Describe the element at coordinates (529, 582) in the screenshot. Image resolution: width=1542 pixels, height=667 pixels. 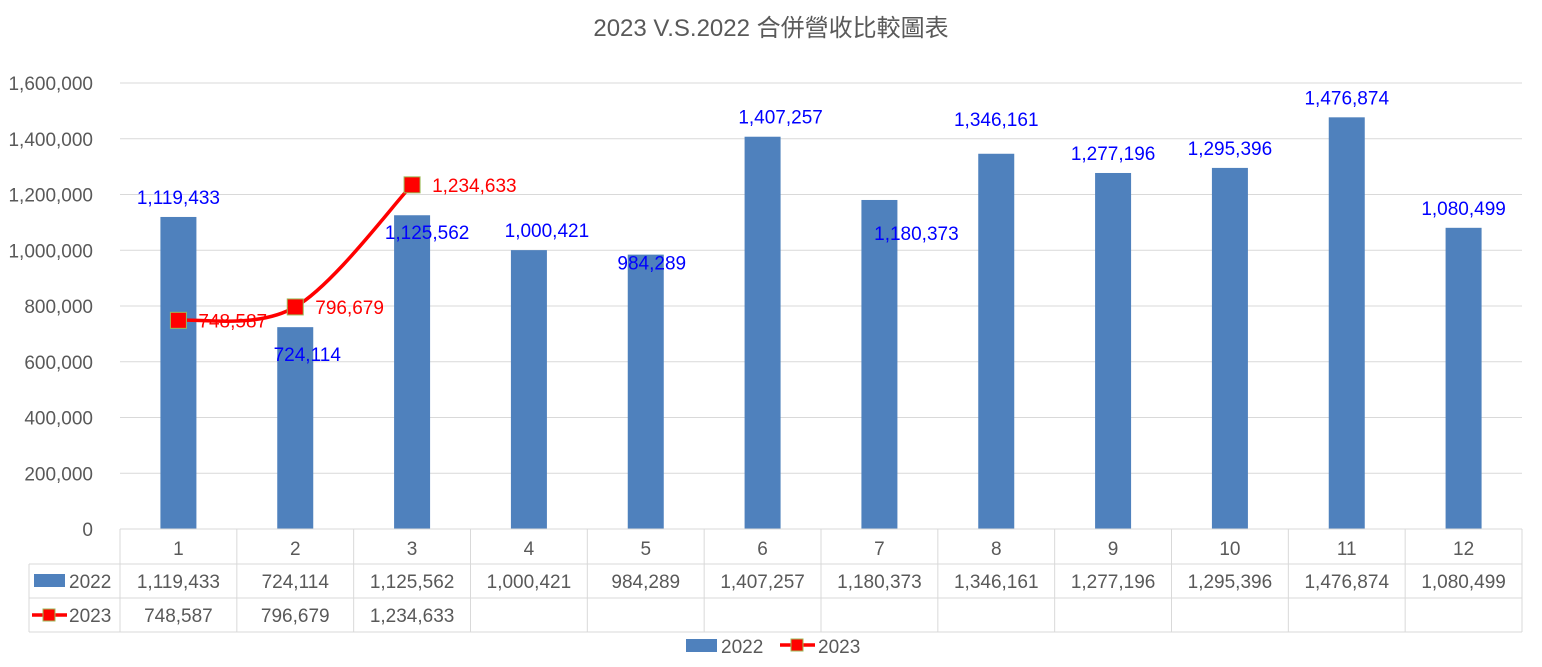
I see `table-cell-2022: 1,000,421` at that location.